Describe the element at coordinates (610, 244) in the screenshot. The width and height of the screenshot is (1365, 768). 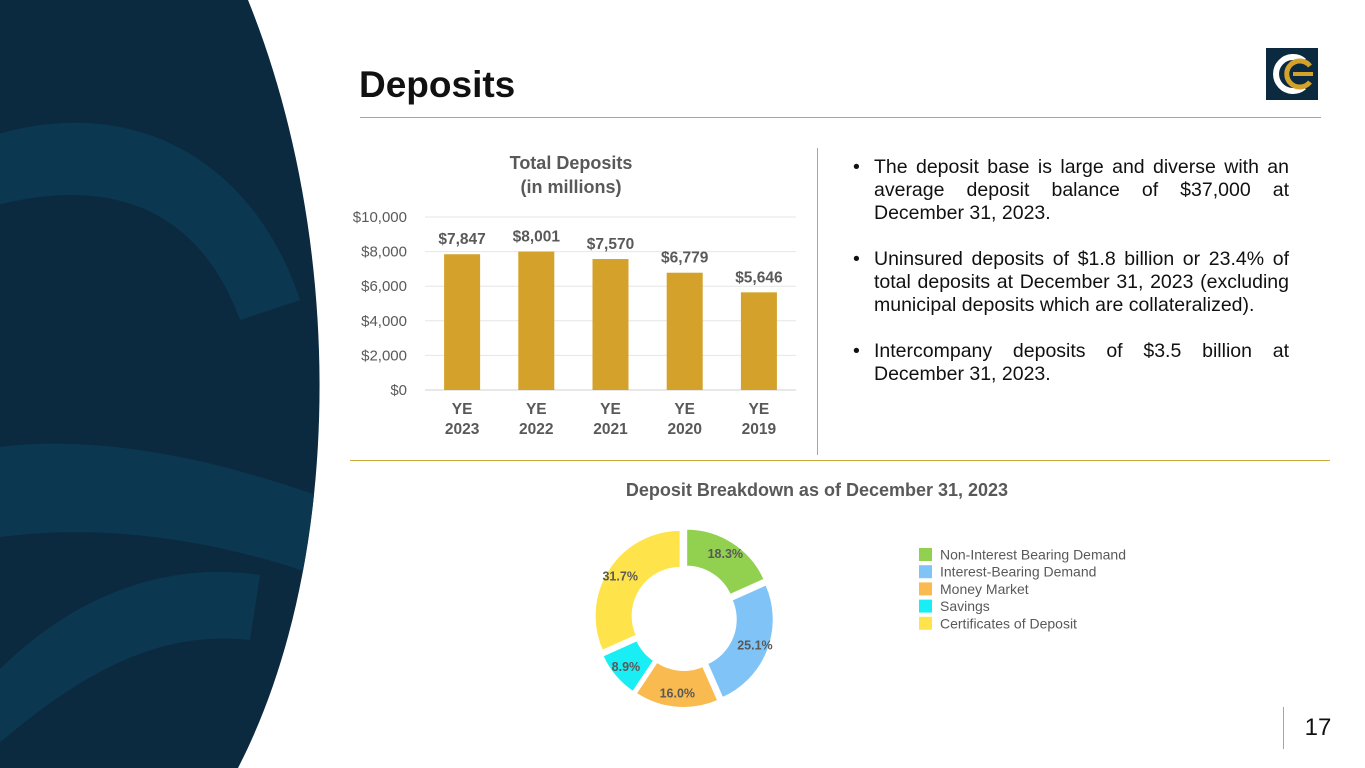
I see `bar-data-label: $7,570` at that location.